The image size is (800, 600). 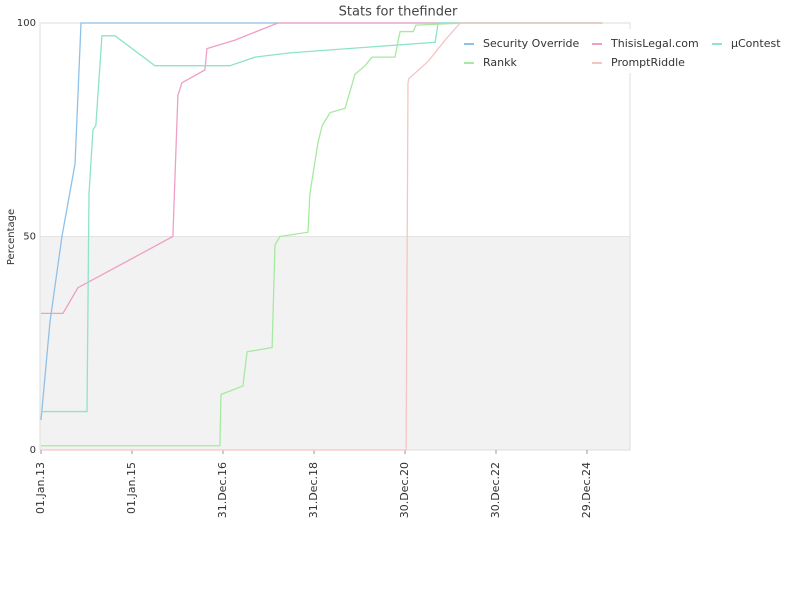 I want to click on legend-label: Security Override, so click(x=531, y=43).